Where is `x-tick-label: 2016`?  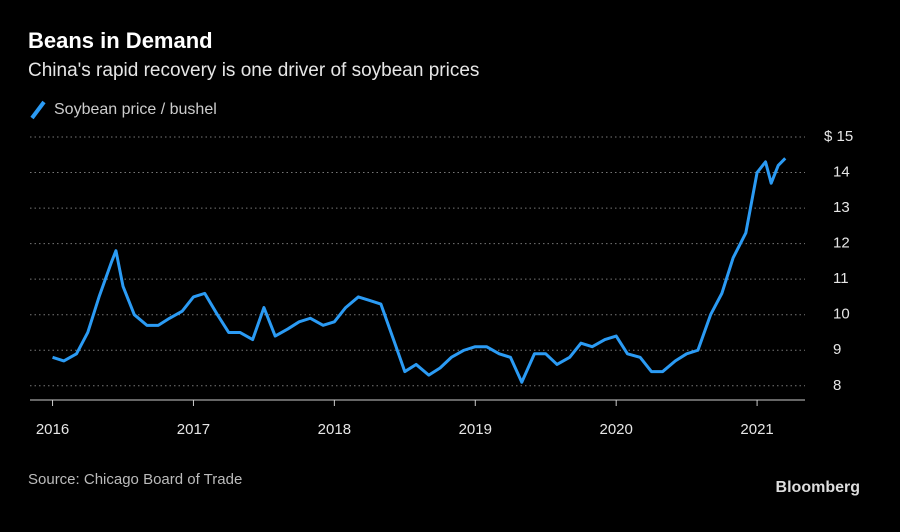 x-tick-label: 2016 is located at coordinates (52, 429).